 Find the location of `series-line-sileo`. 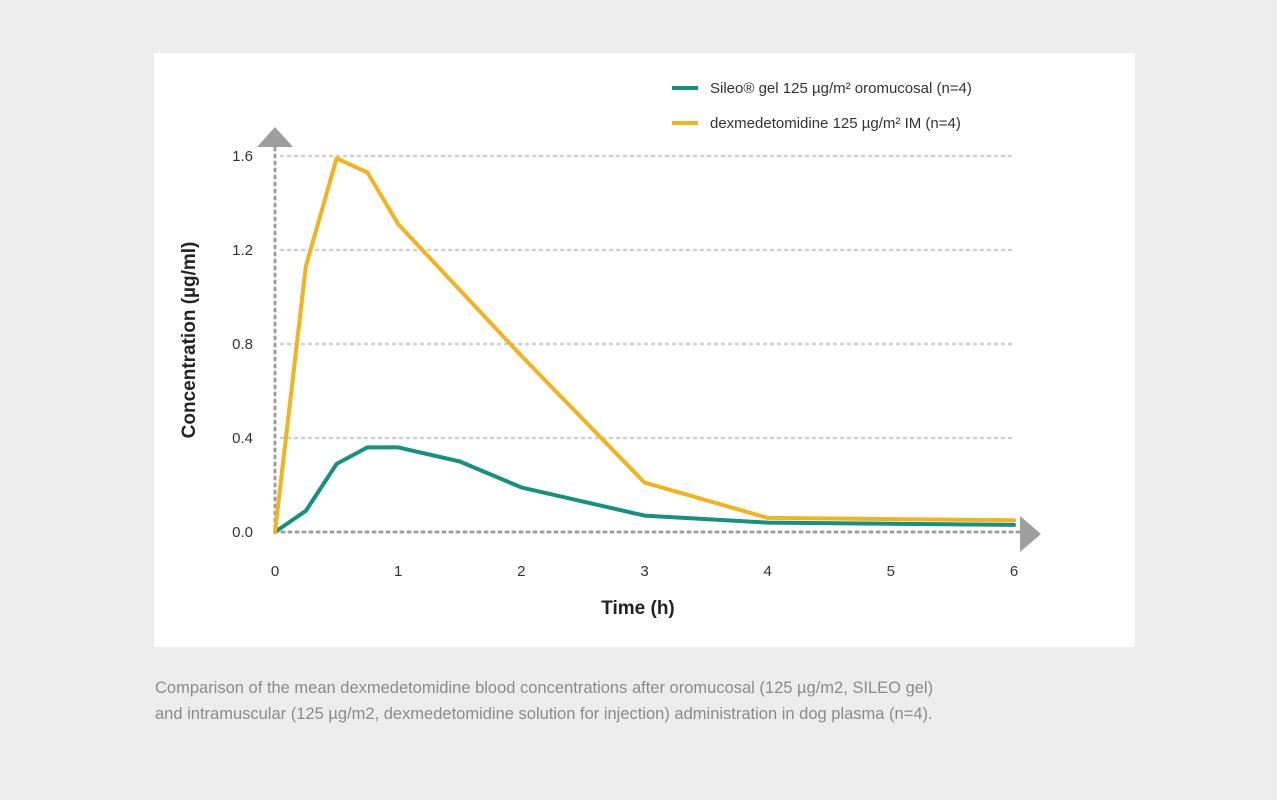

series-line-sileo is located at coordinates (644, 489).